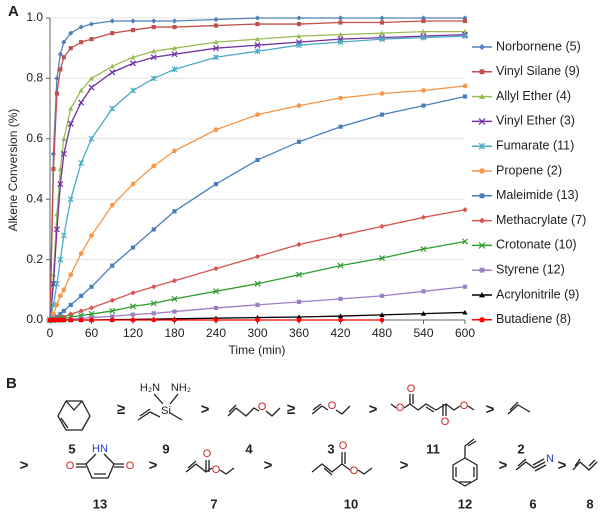  What do you see at coordinates (174, 333) in the screenshot?
I see `x-tick-label: 180` at bounding box center [174, 333].